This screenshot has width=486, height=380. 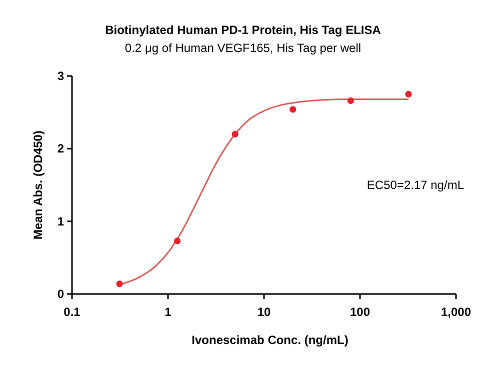 What do you see at coordinates (38, 185) in the screenshot?
I see `y-axis-title: Mean Abs. (OD450)` at bounding box center [38, 185].